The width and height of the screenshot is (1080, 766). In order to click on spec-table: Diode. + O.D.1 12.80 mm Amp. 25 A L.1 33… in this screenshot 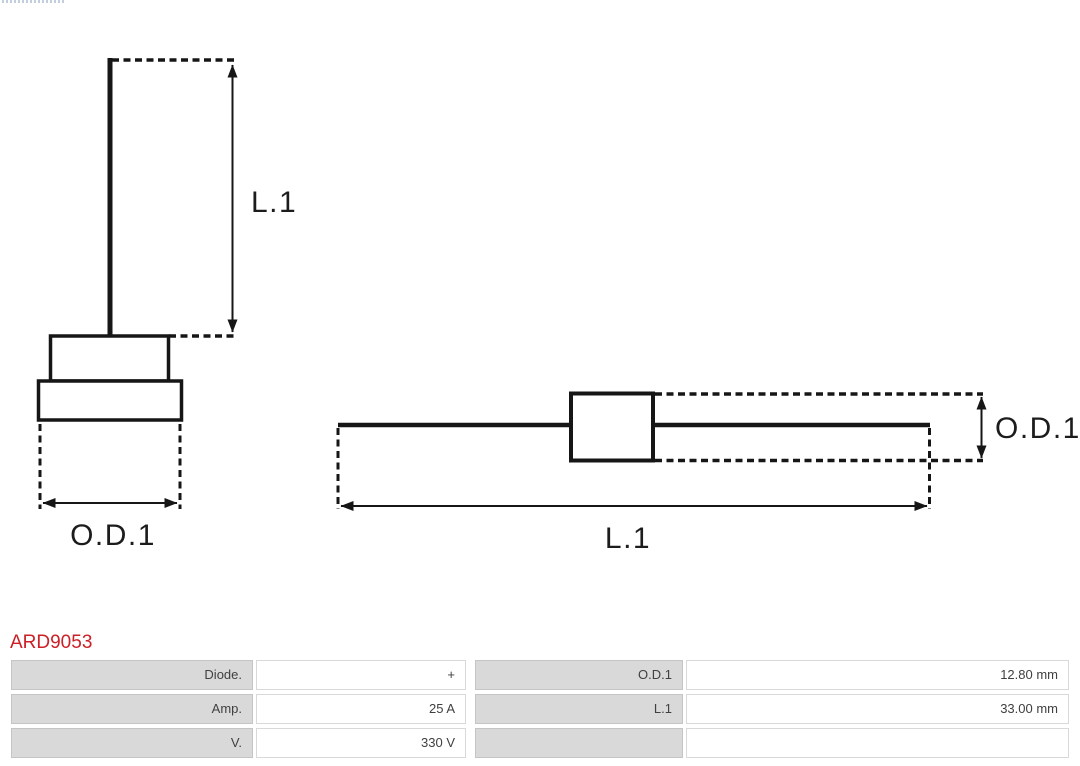, I will do `click(540, 711)`.